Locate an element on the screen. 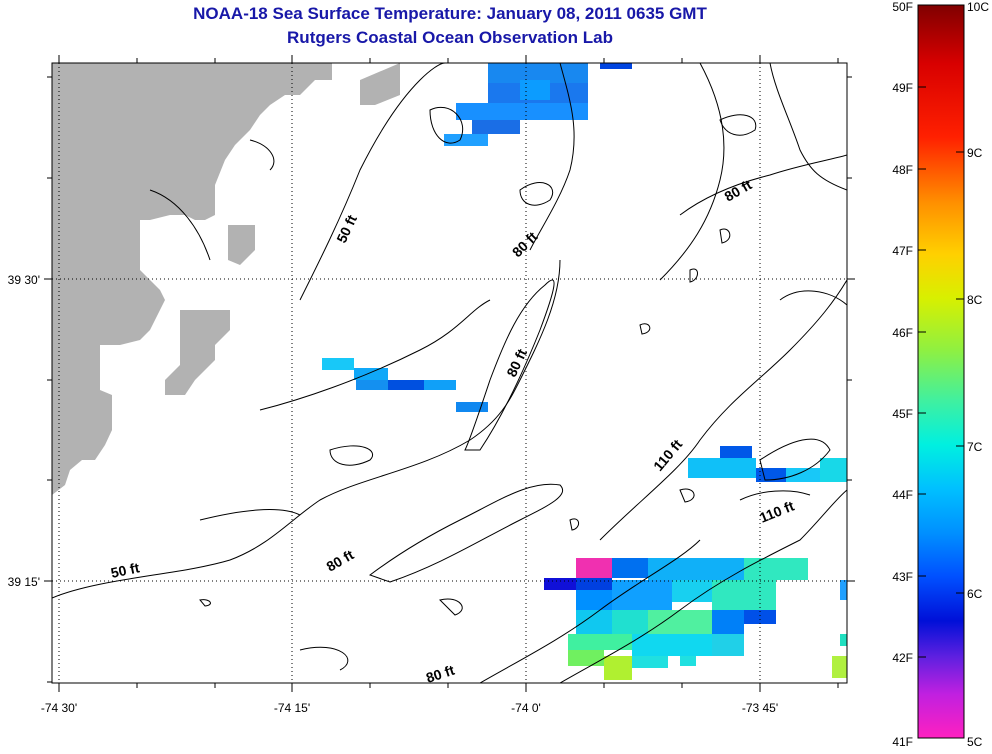 This screenshot has width=992, height=754. colorbar-c-label: 8C is located at coordinates (975, 300).